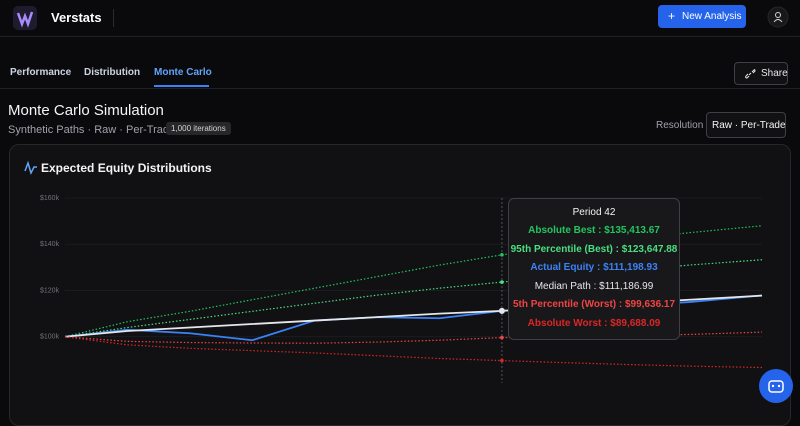 The width and height of the screenshot is (800, 426). I want to click on button-label: New Analysis, so click(712, 16).